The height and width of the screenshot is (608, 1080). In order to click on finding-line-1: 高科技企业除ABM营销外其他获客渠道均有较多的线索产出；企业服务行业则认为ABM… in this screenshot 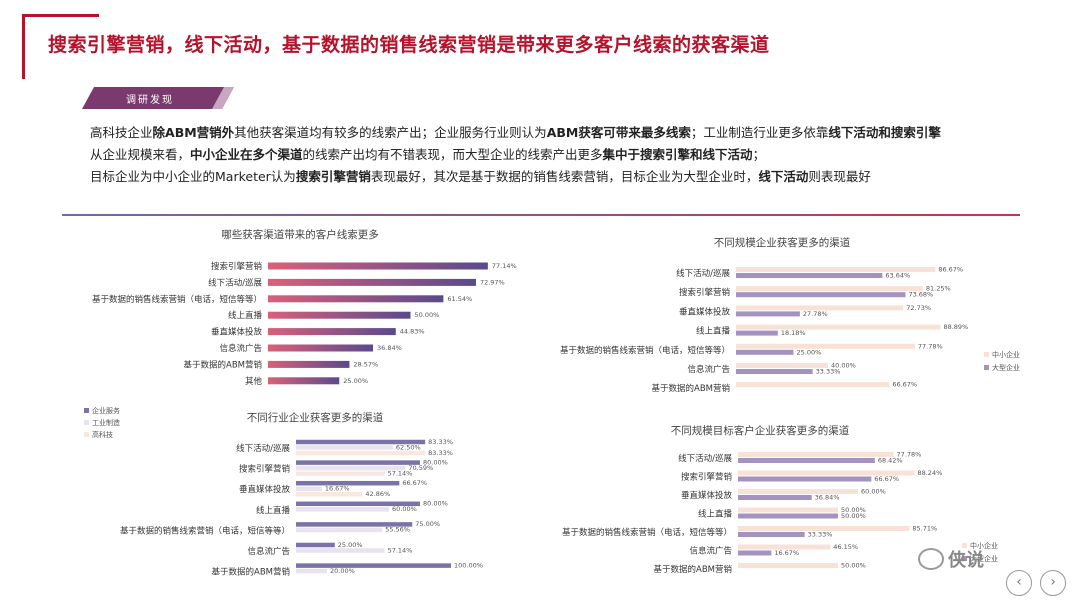, I will do `click(570, 133)`.